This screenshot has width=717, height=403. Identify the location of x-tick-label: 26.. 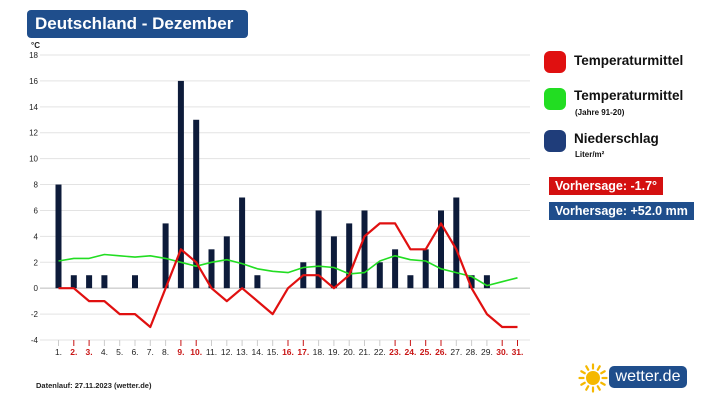
(441, 352).